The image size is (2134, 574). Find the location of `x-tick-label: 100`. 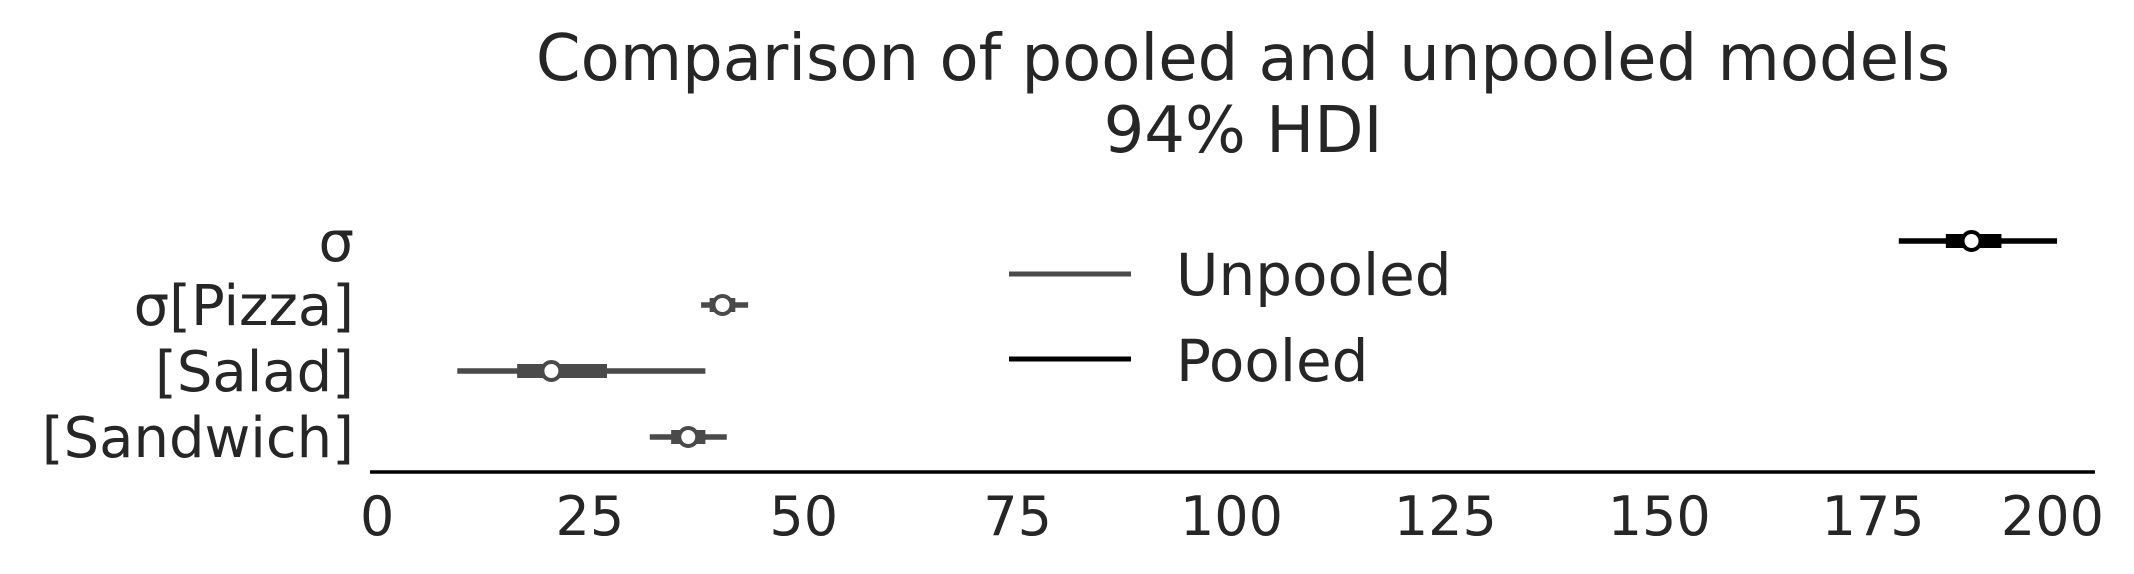

x-tick-label: 100 is located at coordinates (1231, 516).